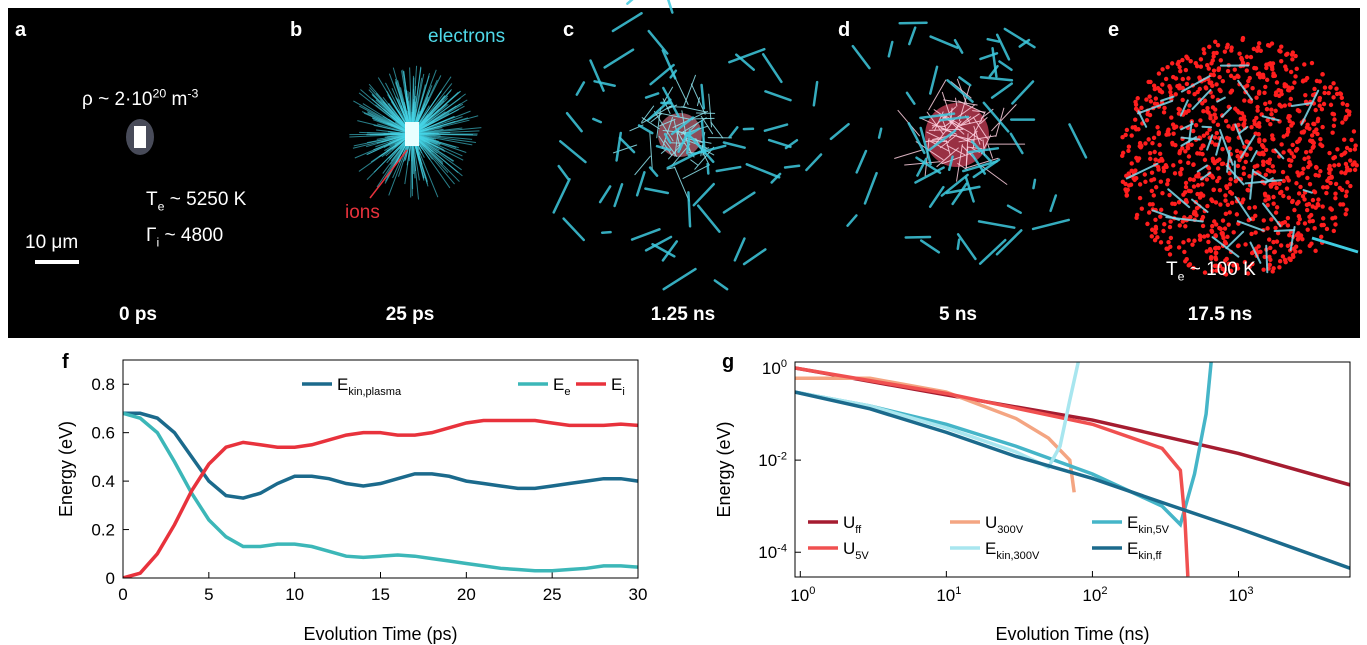 The height and width of the screenshot is (645, 1367). What do you see at coordinates (1150, 556) in the screenshot?
I see `legend-label-part: kin,ff` at bounding box center [1150, 556].